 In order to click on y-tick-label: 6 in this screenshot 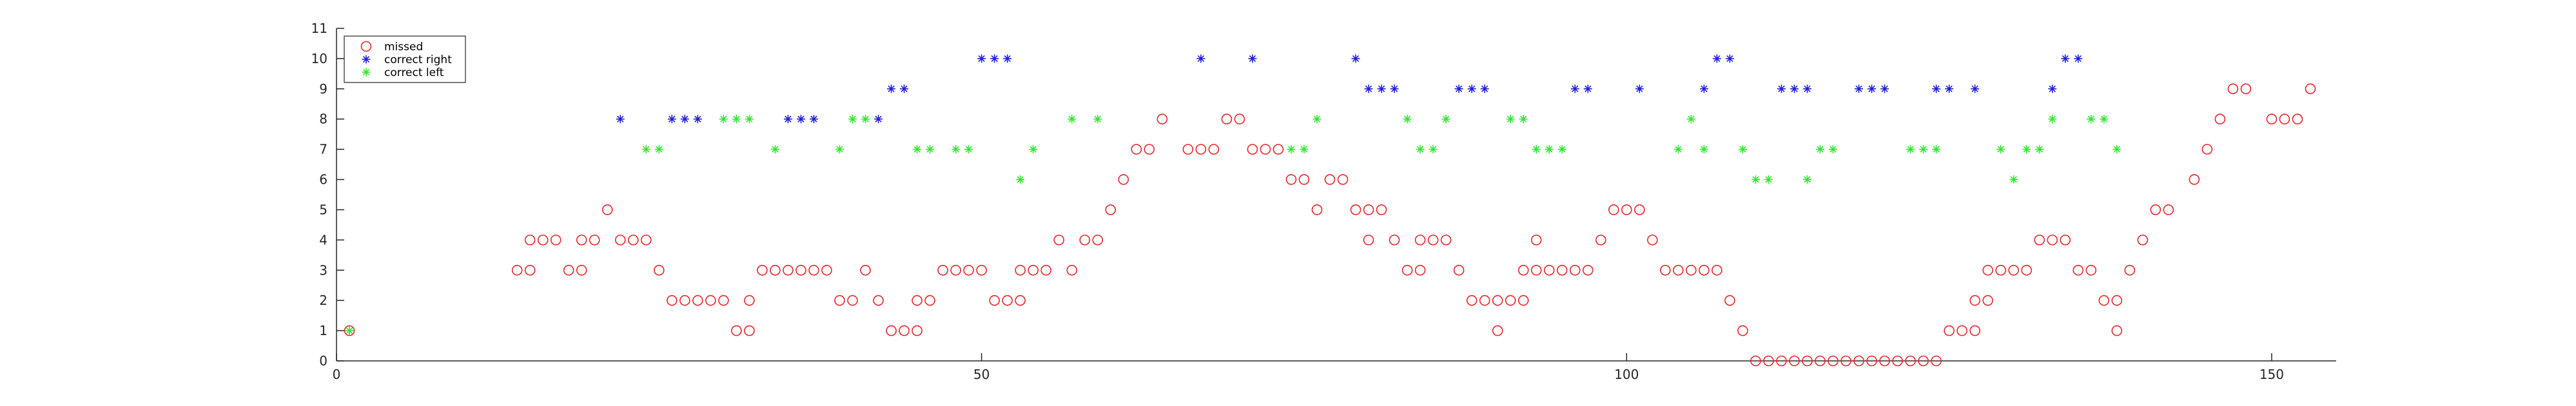, I will do `click(323, 180)`.